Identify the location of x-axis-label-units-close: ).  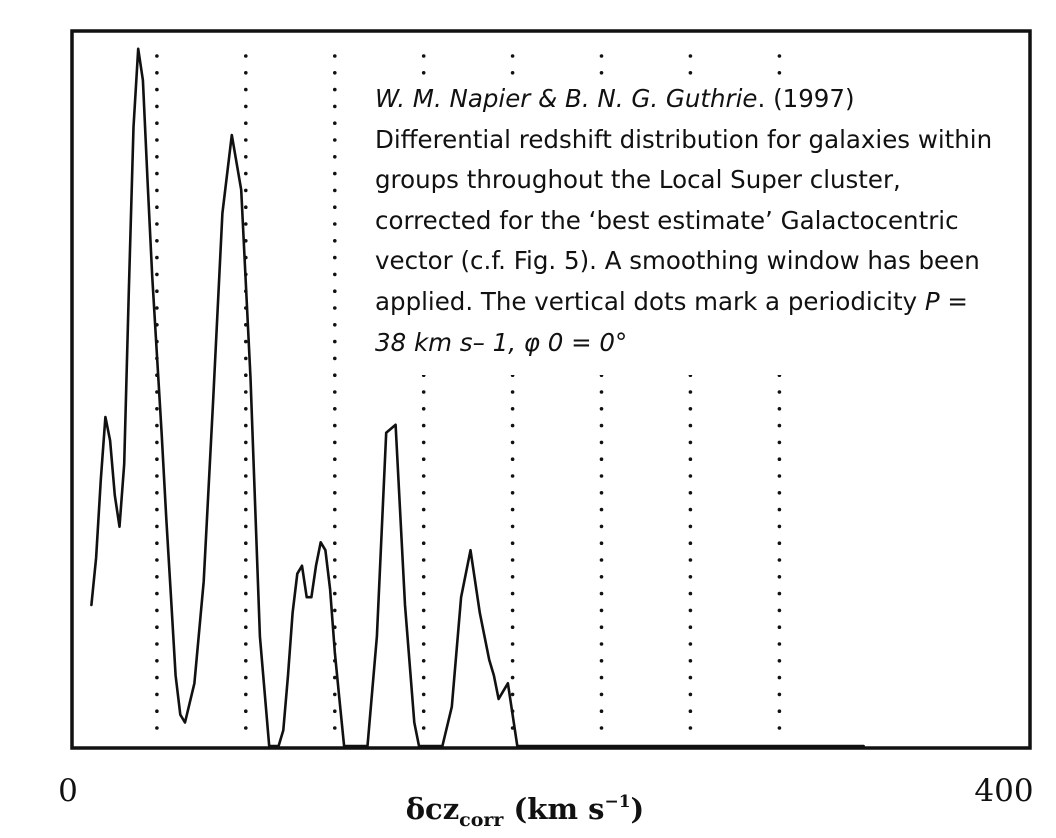
(638, 809).